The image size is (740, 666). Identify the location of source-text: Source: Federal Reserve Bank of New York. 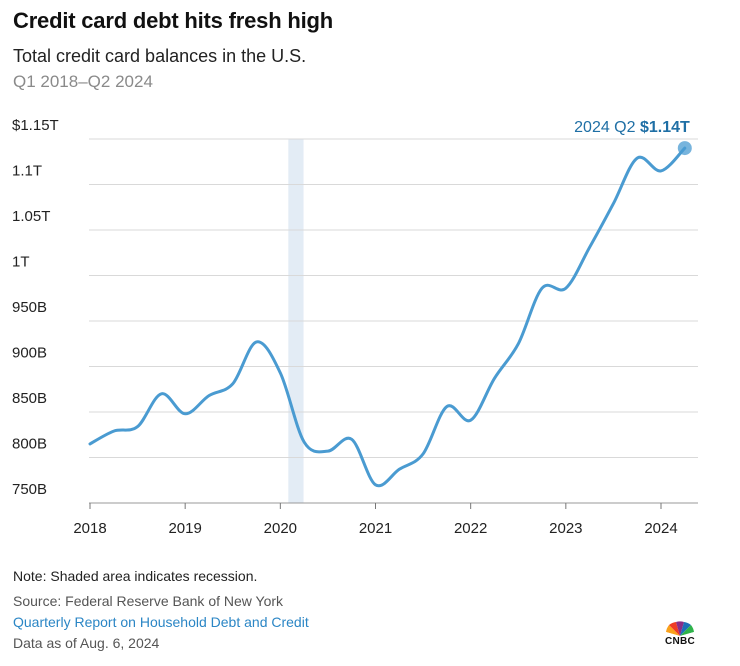
(148, 601).